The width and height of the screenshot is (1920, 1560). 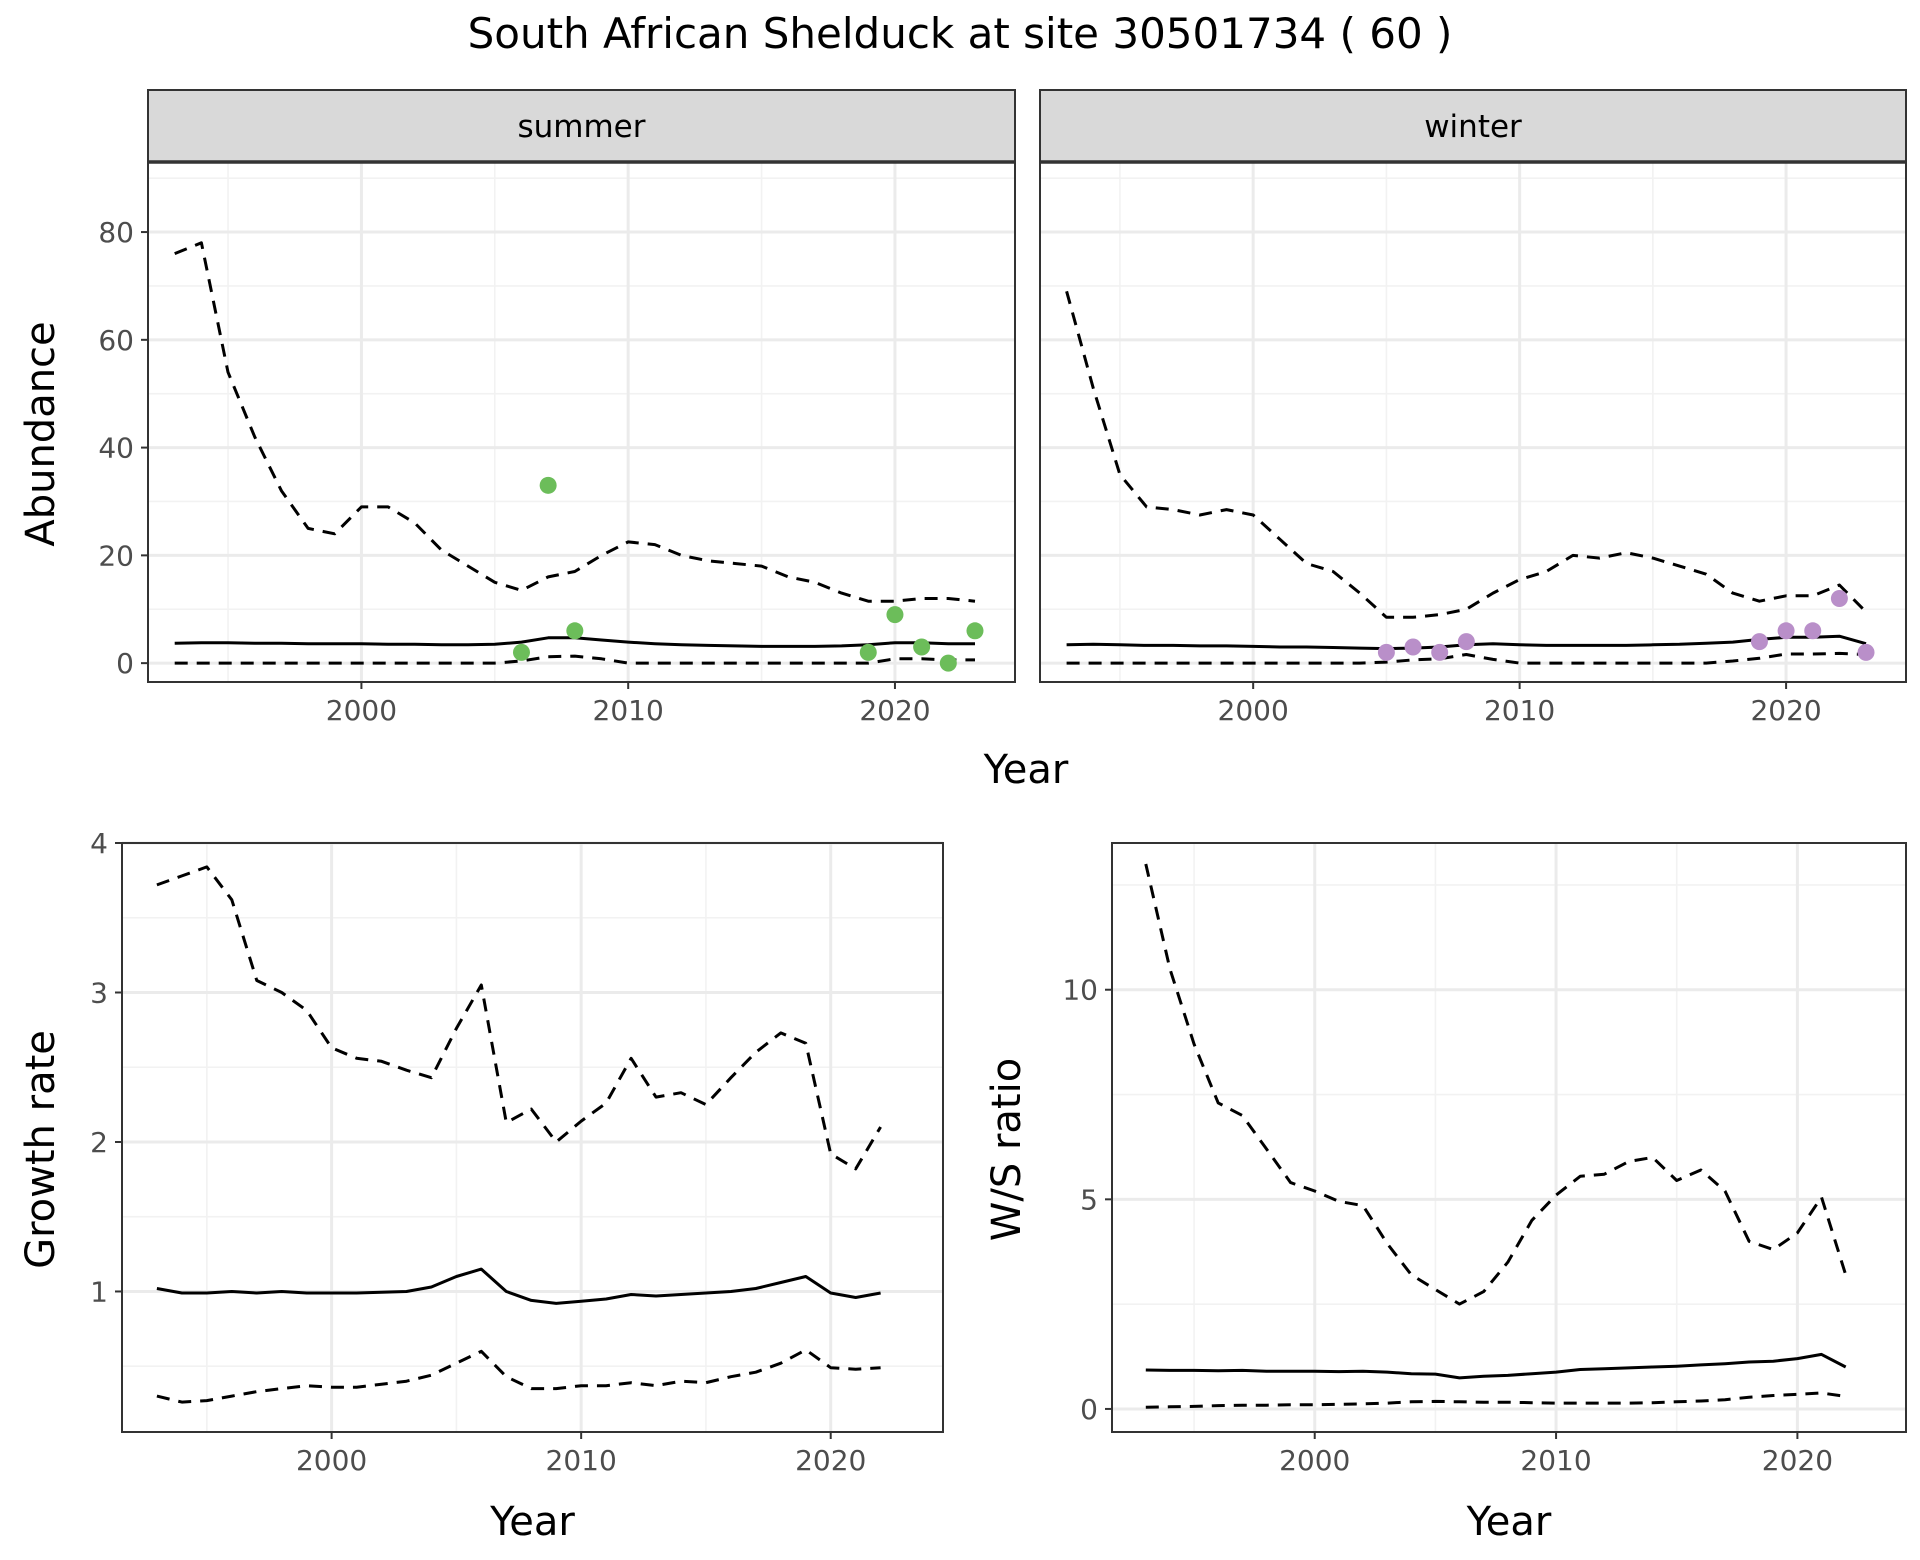 I want to click on facet-strip-label: summer, so click(x=581, y=127).